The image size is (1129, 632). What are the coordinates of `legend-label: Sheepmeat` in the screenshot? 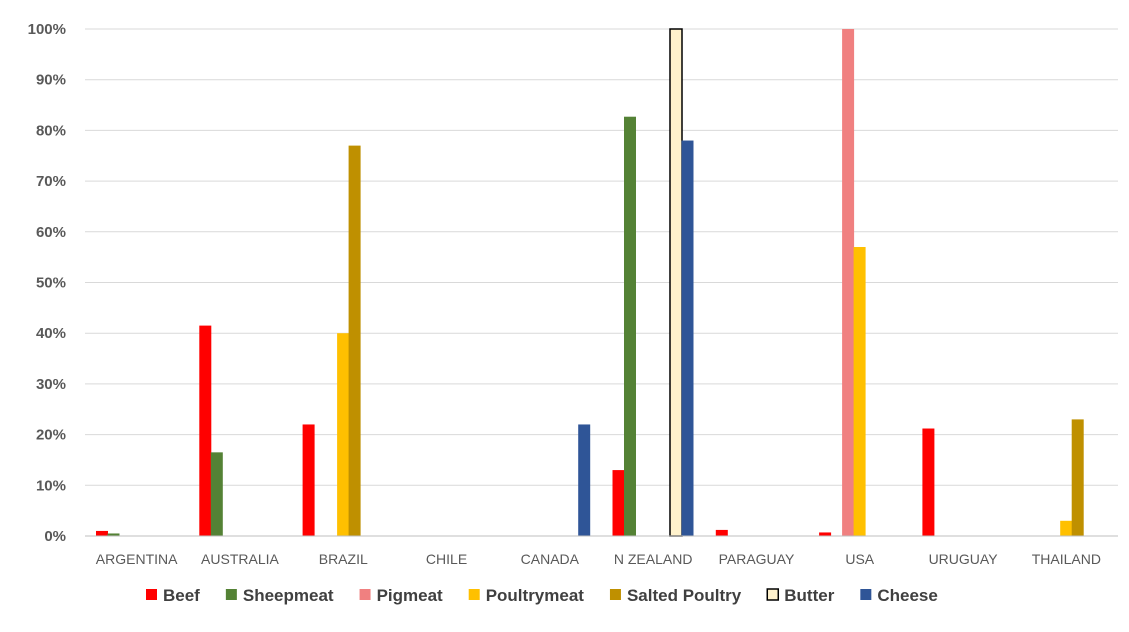 It's located at (288, 595).